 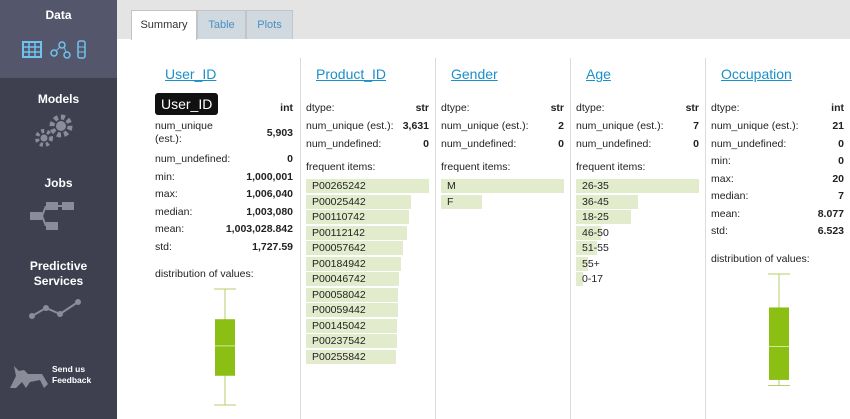 I want to click on frequent-item-bar: 0-17, so click(x=589, y=279).